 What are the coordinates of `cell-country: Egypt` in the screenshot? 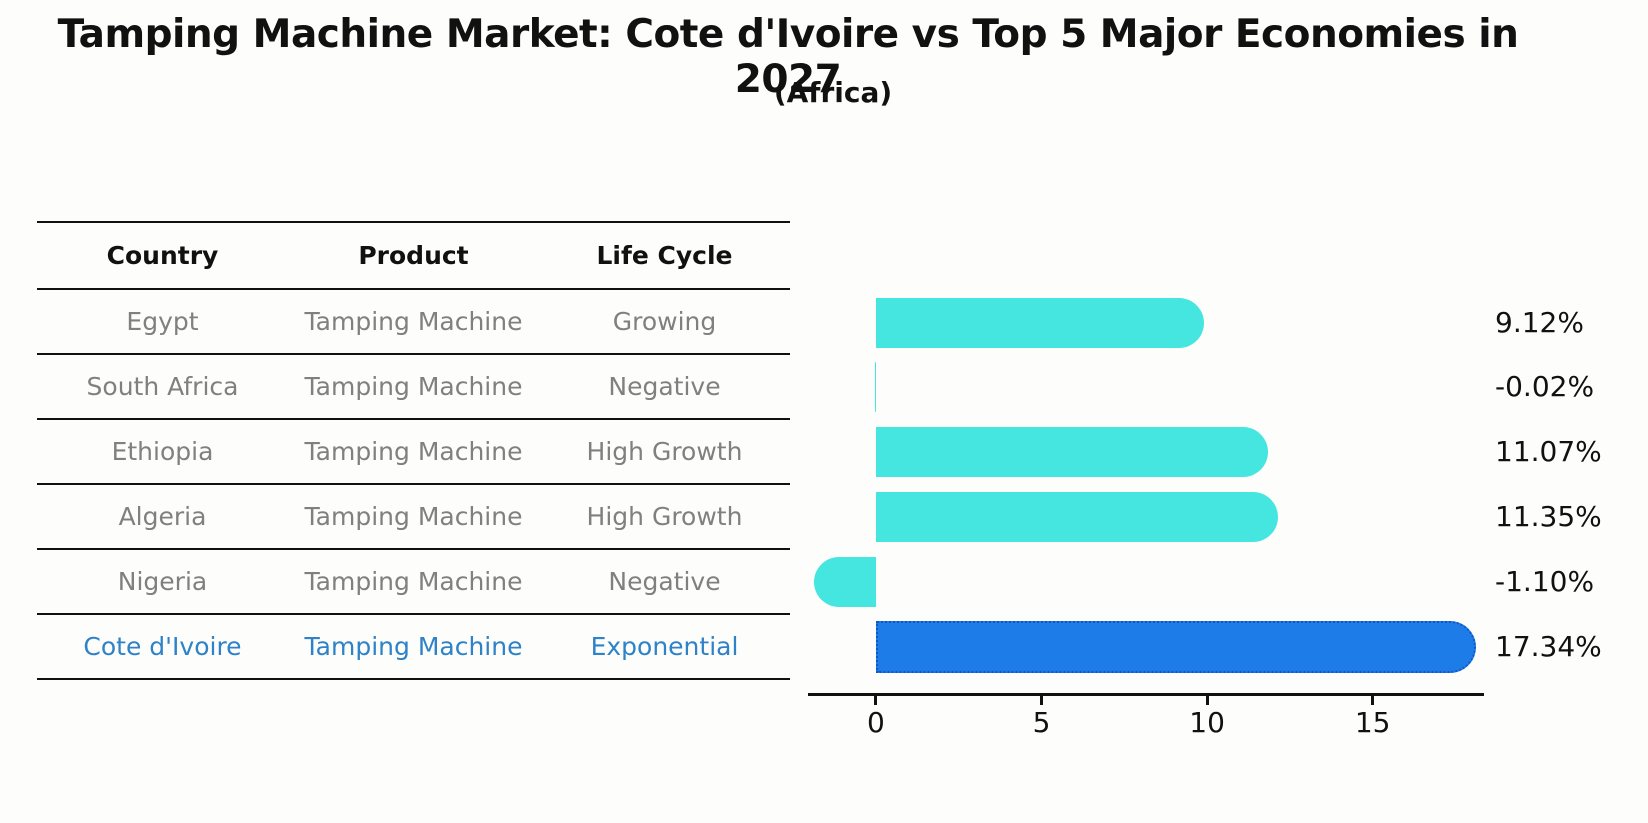 It's located at (162, 321).